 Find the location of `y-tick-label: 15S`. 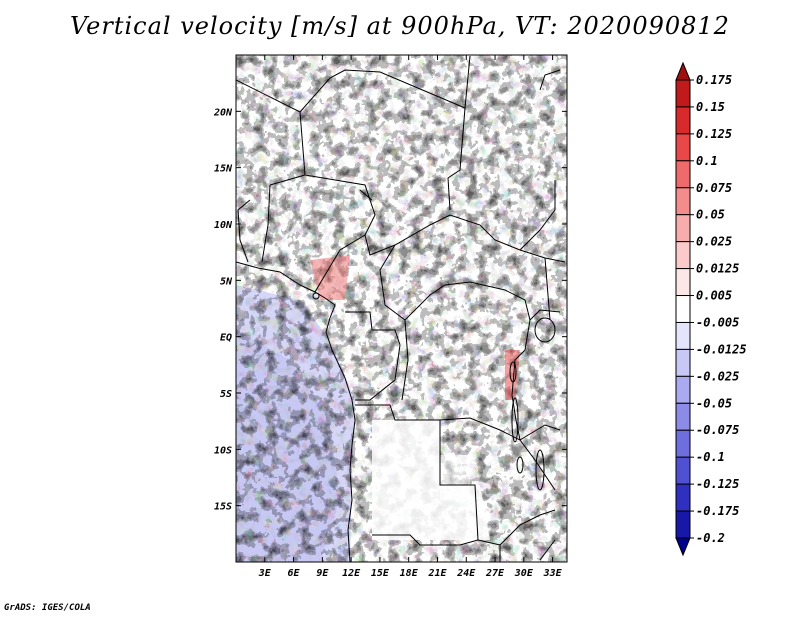

y-tick-label: 15S is located at coordinates (223, 507).